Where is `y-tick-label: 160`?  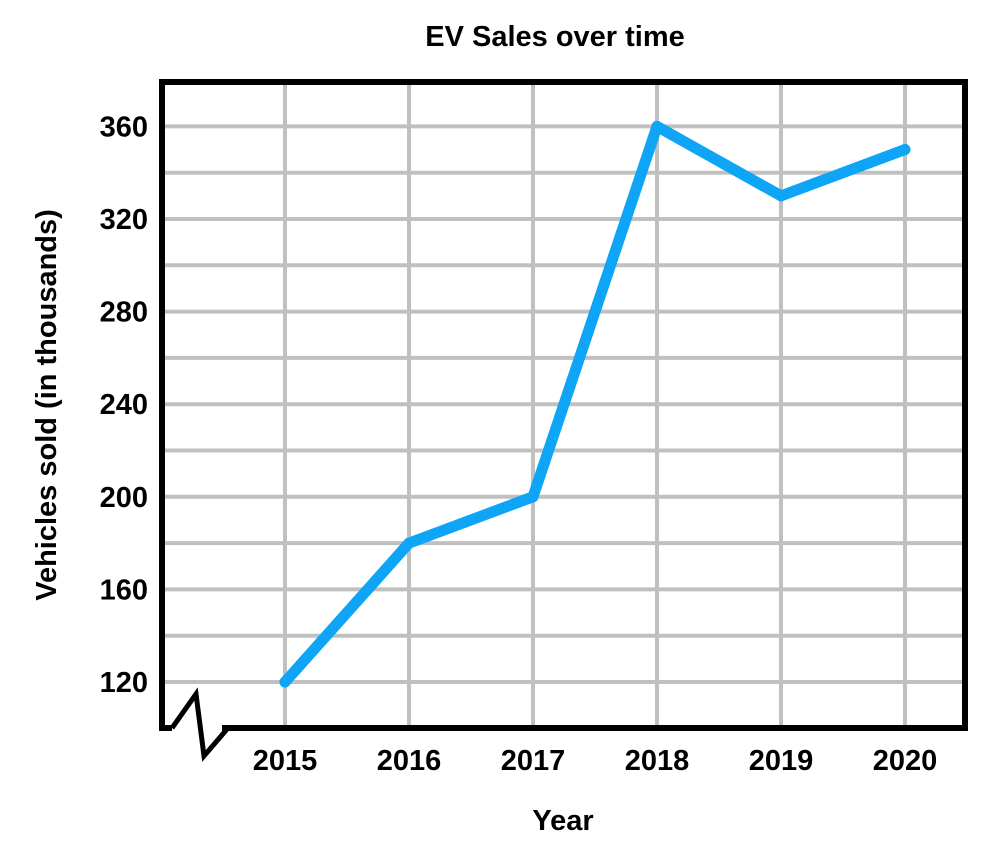
y-tick-label: 160 is located at coordinates (124, 590).